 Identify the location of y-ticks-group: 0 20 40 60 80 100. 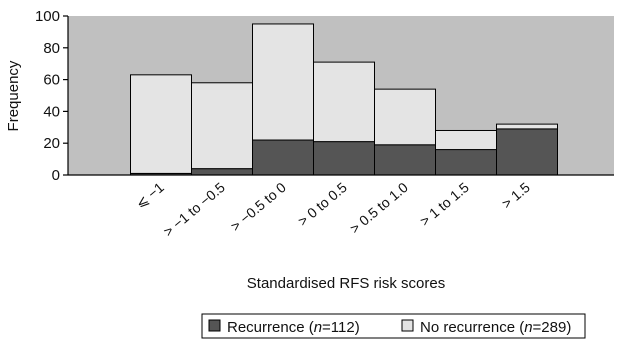
(51, 96).